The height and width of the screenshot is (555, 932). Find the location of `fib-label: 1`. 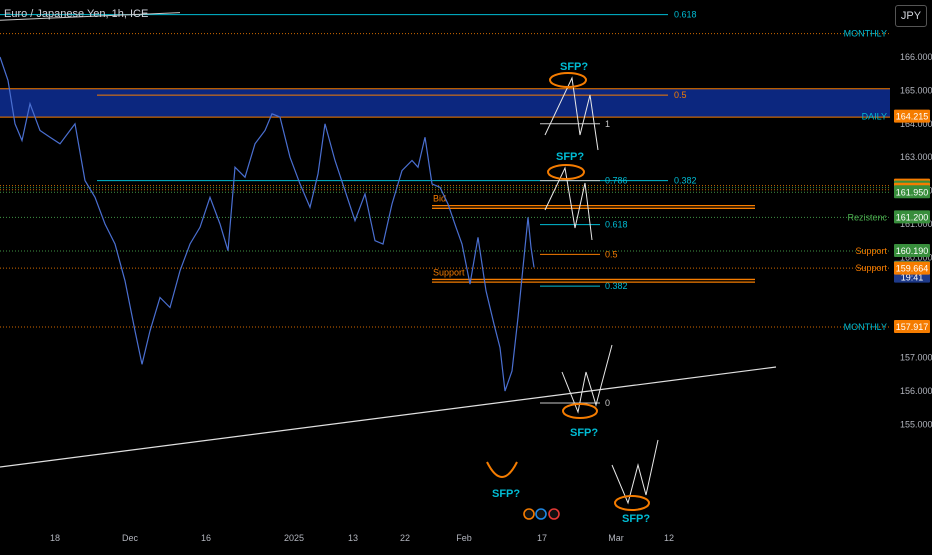

fib-label: 1 is located at coordinates (607, 124).